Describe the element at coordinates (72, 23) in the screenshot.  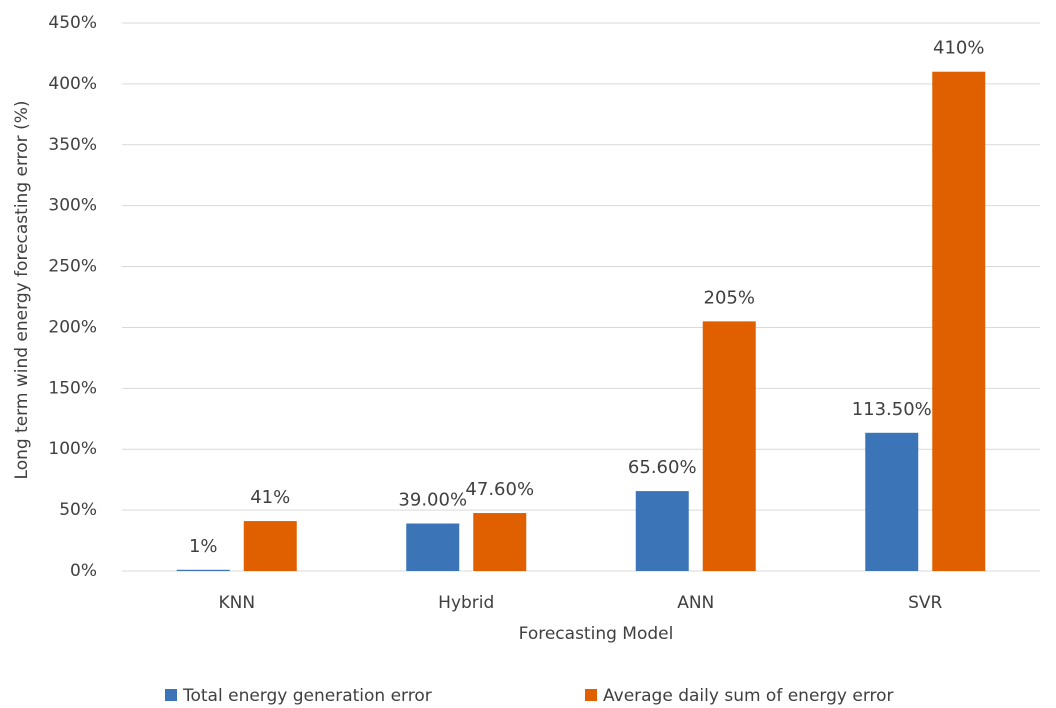
I see `y-tick-label: 450%` at that location.